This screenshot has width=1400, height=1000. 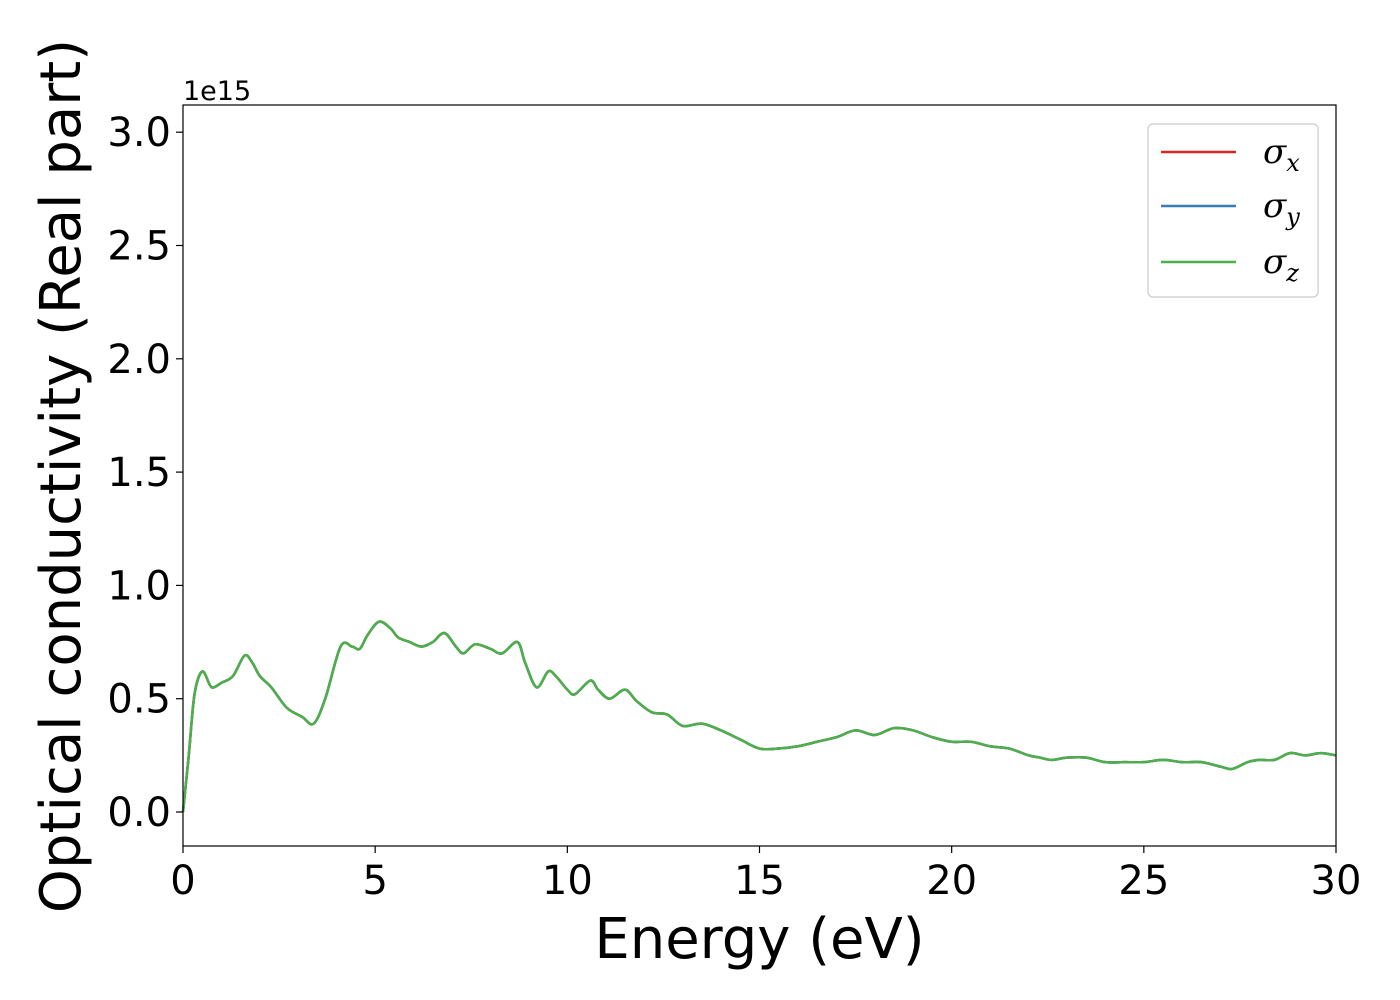 What do you see at coordinates (567, 881) in the screenshot?
I see `x-tick-label: 10` at bounding box center [567, 881].